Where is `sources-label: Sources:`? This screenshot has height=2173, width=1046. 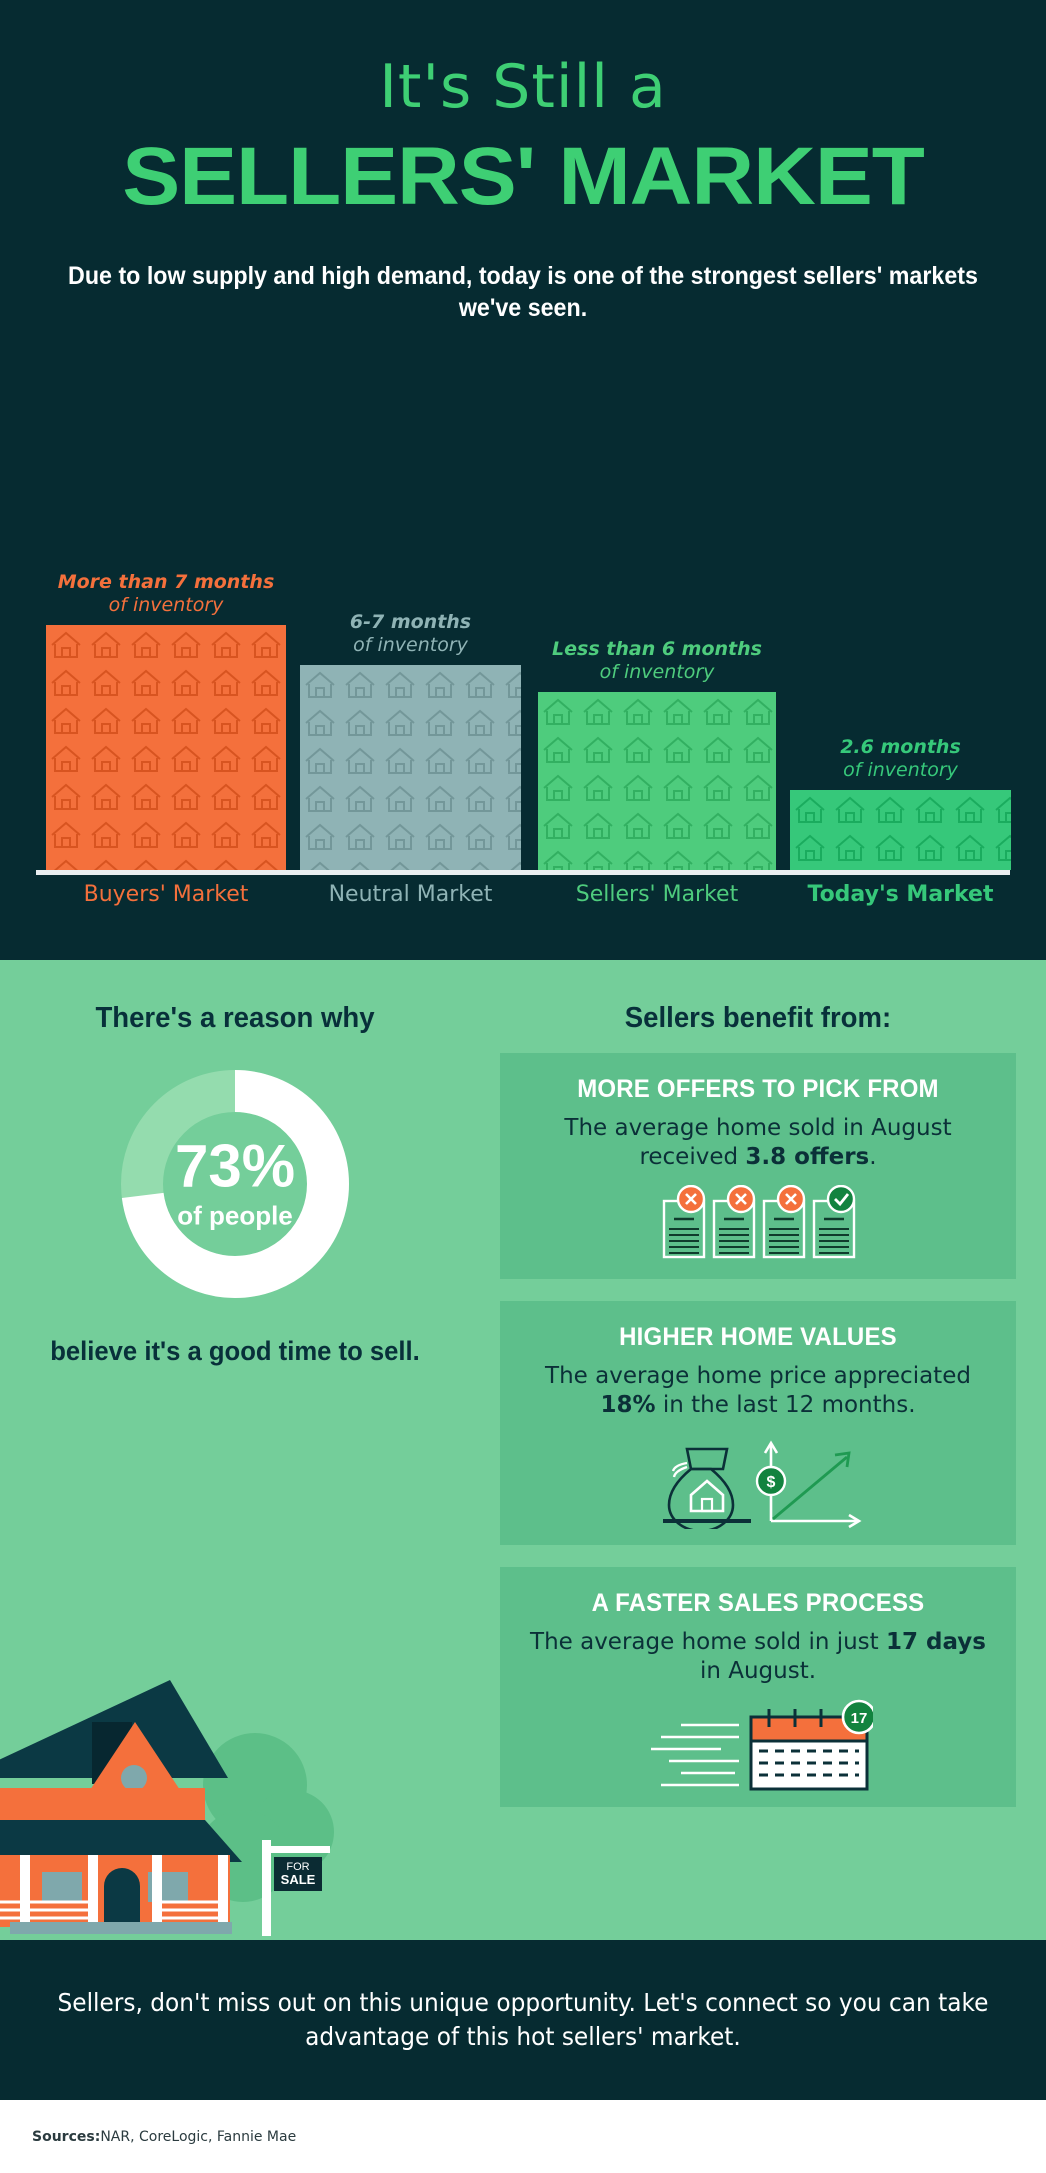
sources-label: Sources: is located at coordinates (66, 2136).